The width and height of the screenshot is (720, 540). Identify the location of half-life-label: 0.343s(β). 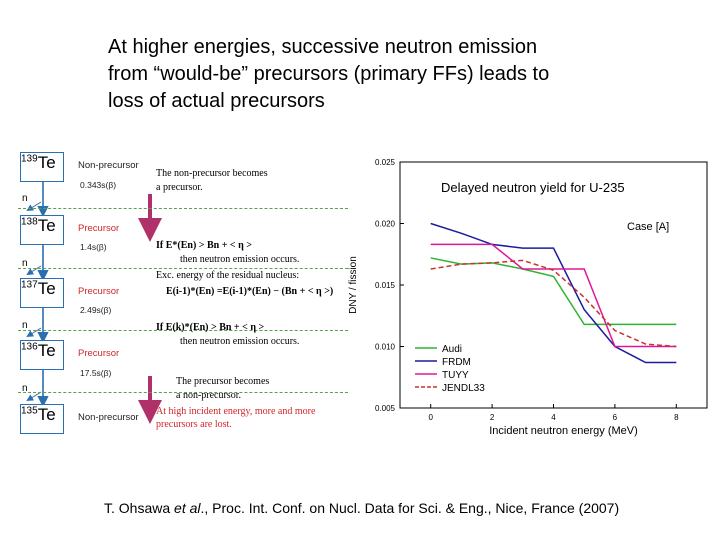
(98, 185).